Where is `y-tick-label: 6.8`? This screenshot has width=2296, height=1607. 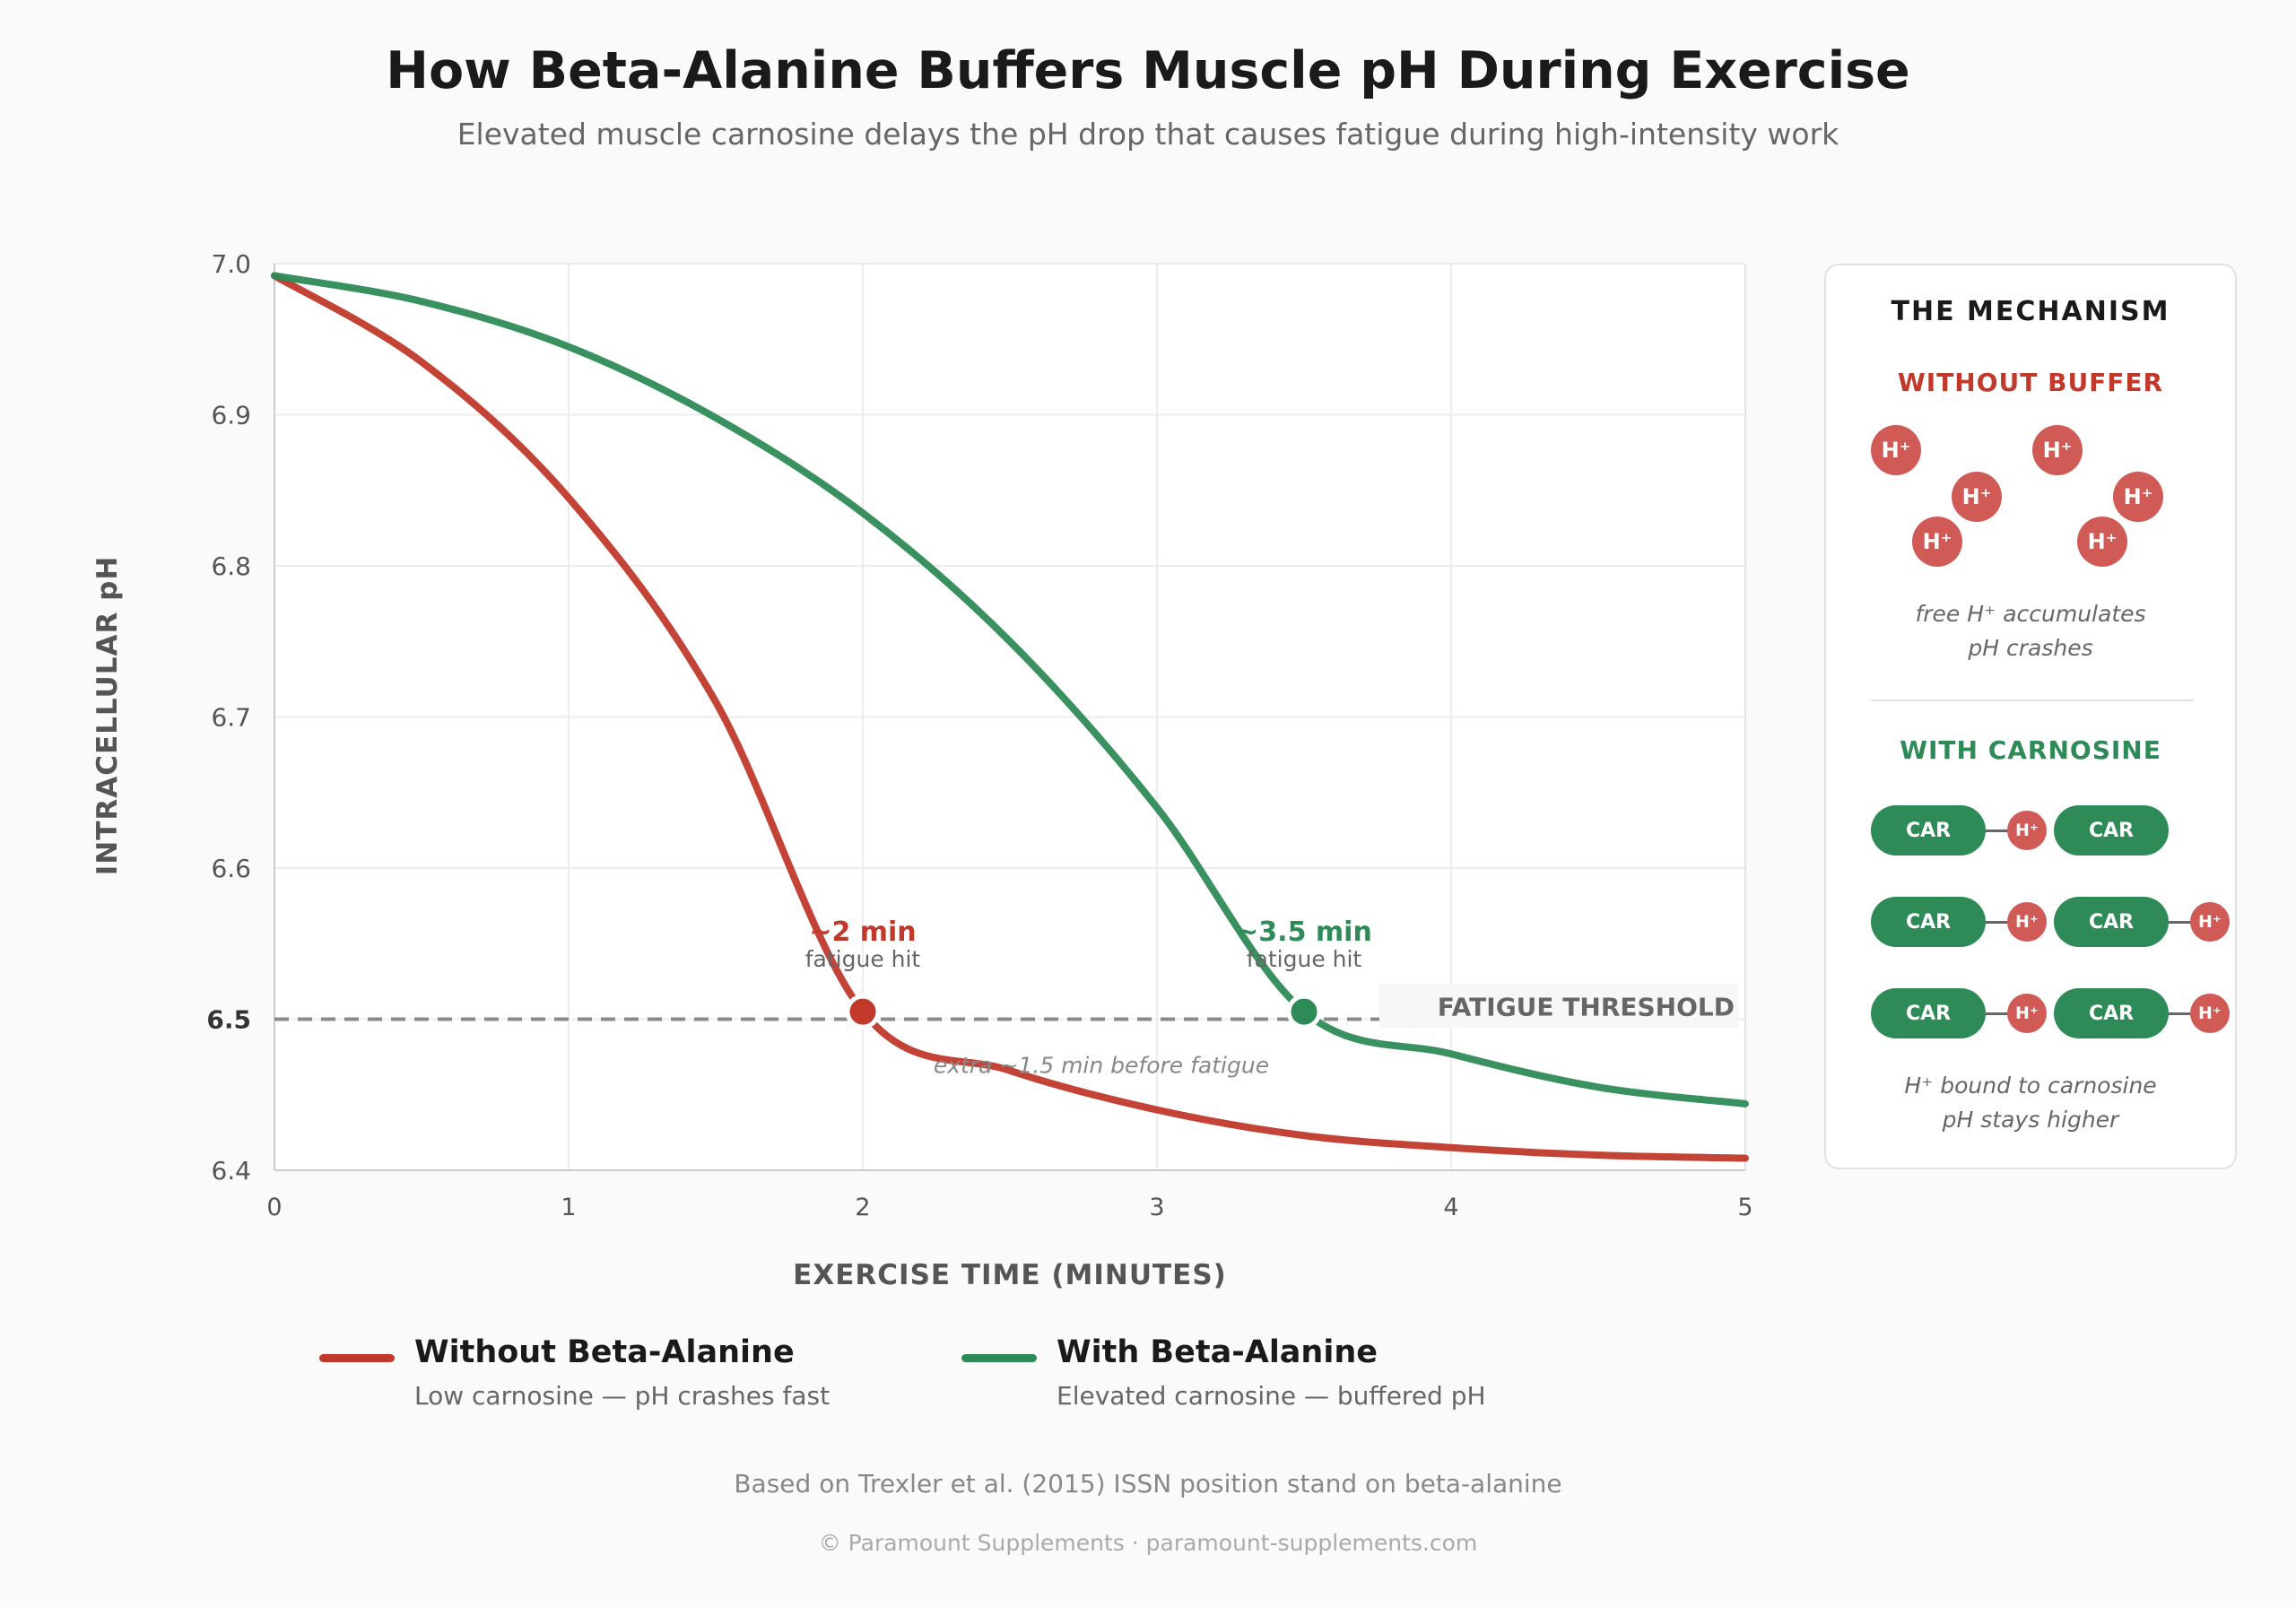
y-tick-label: 6.8 is located at coordinates (231, 566).